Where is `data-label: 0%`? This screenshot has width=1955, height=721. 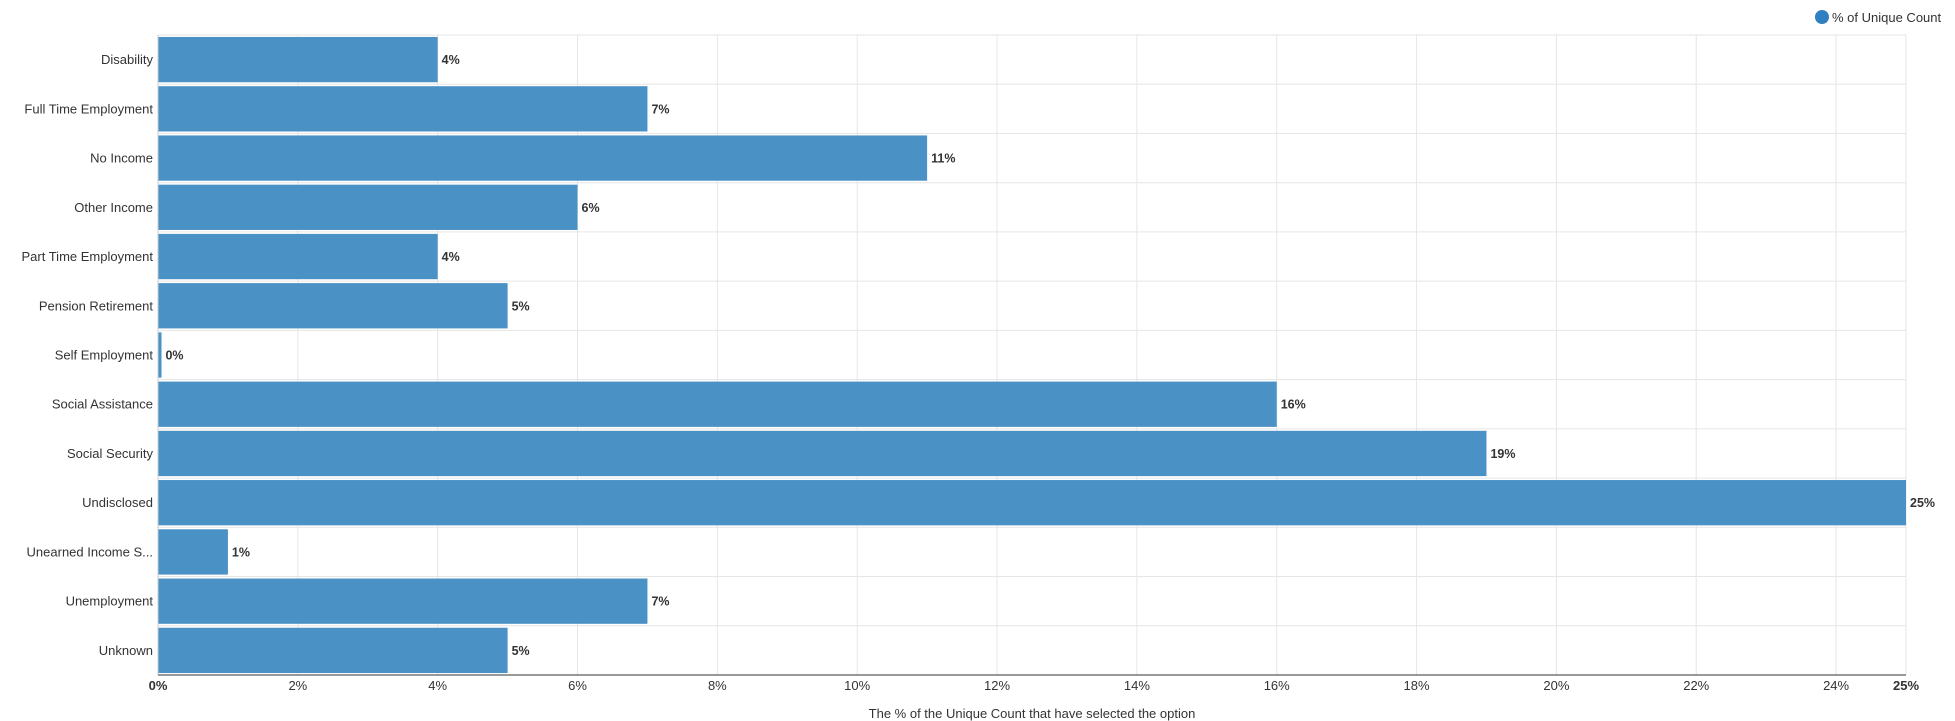
data-label: 0% is located at coordinates (174, 356).